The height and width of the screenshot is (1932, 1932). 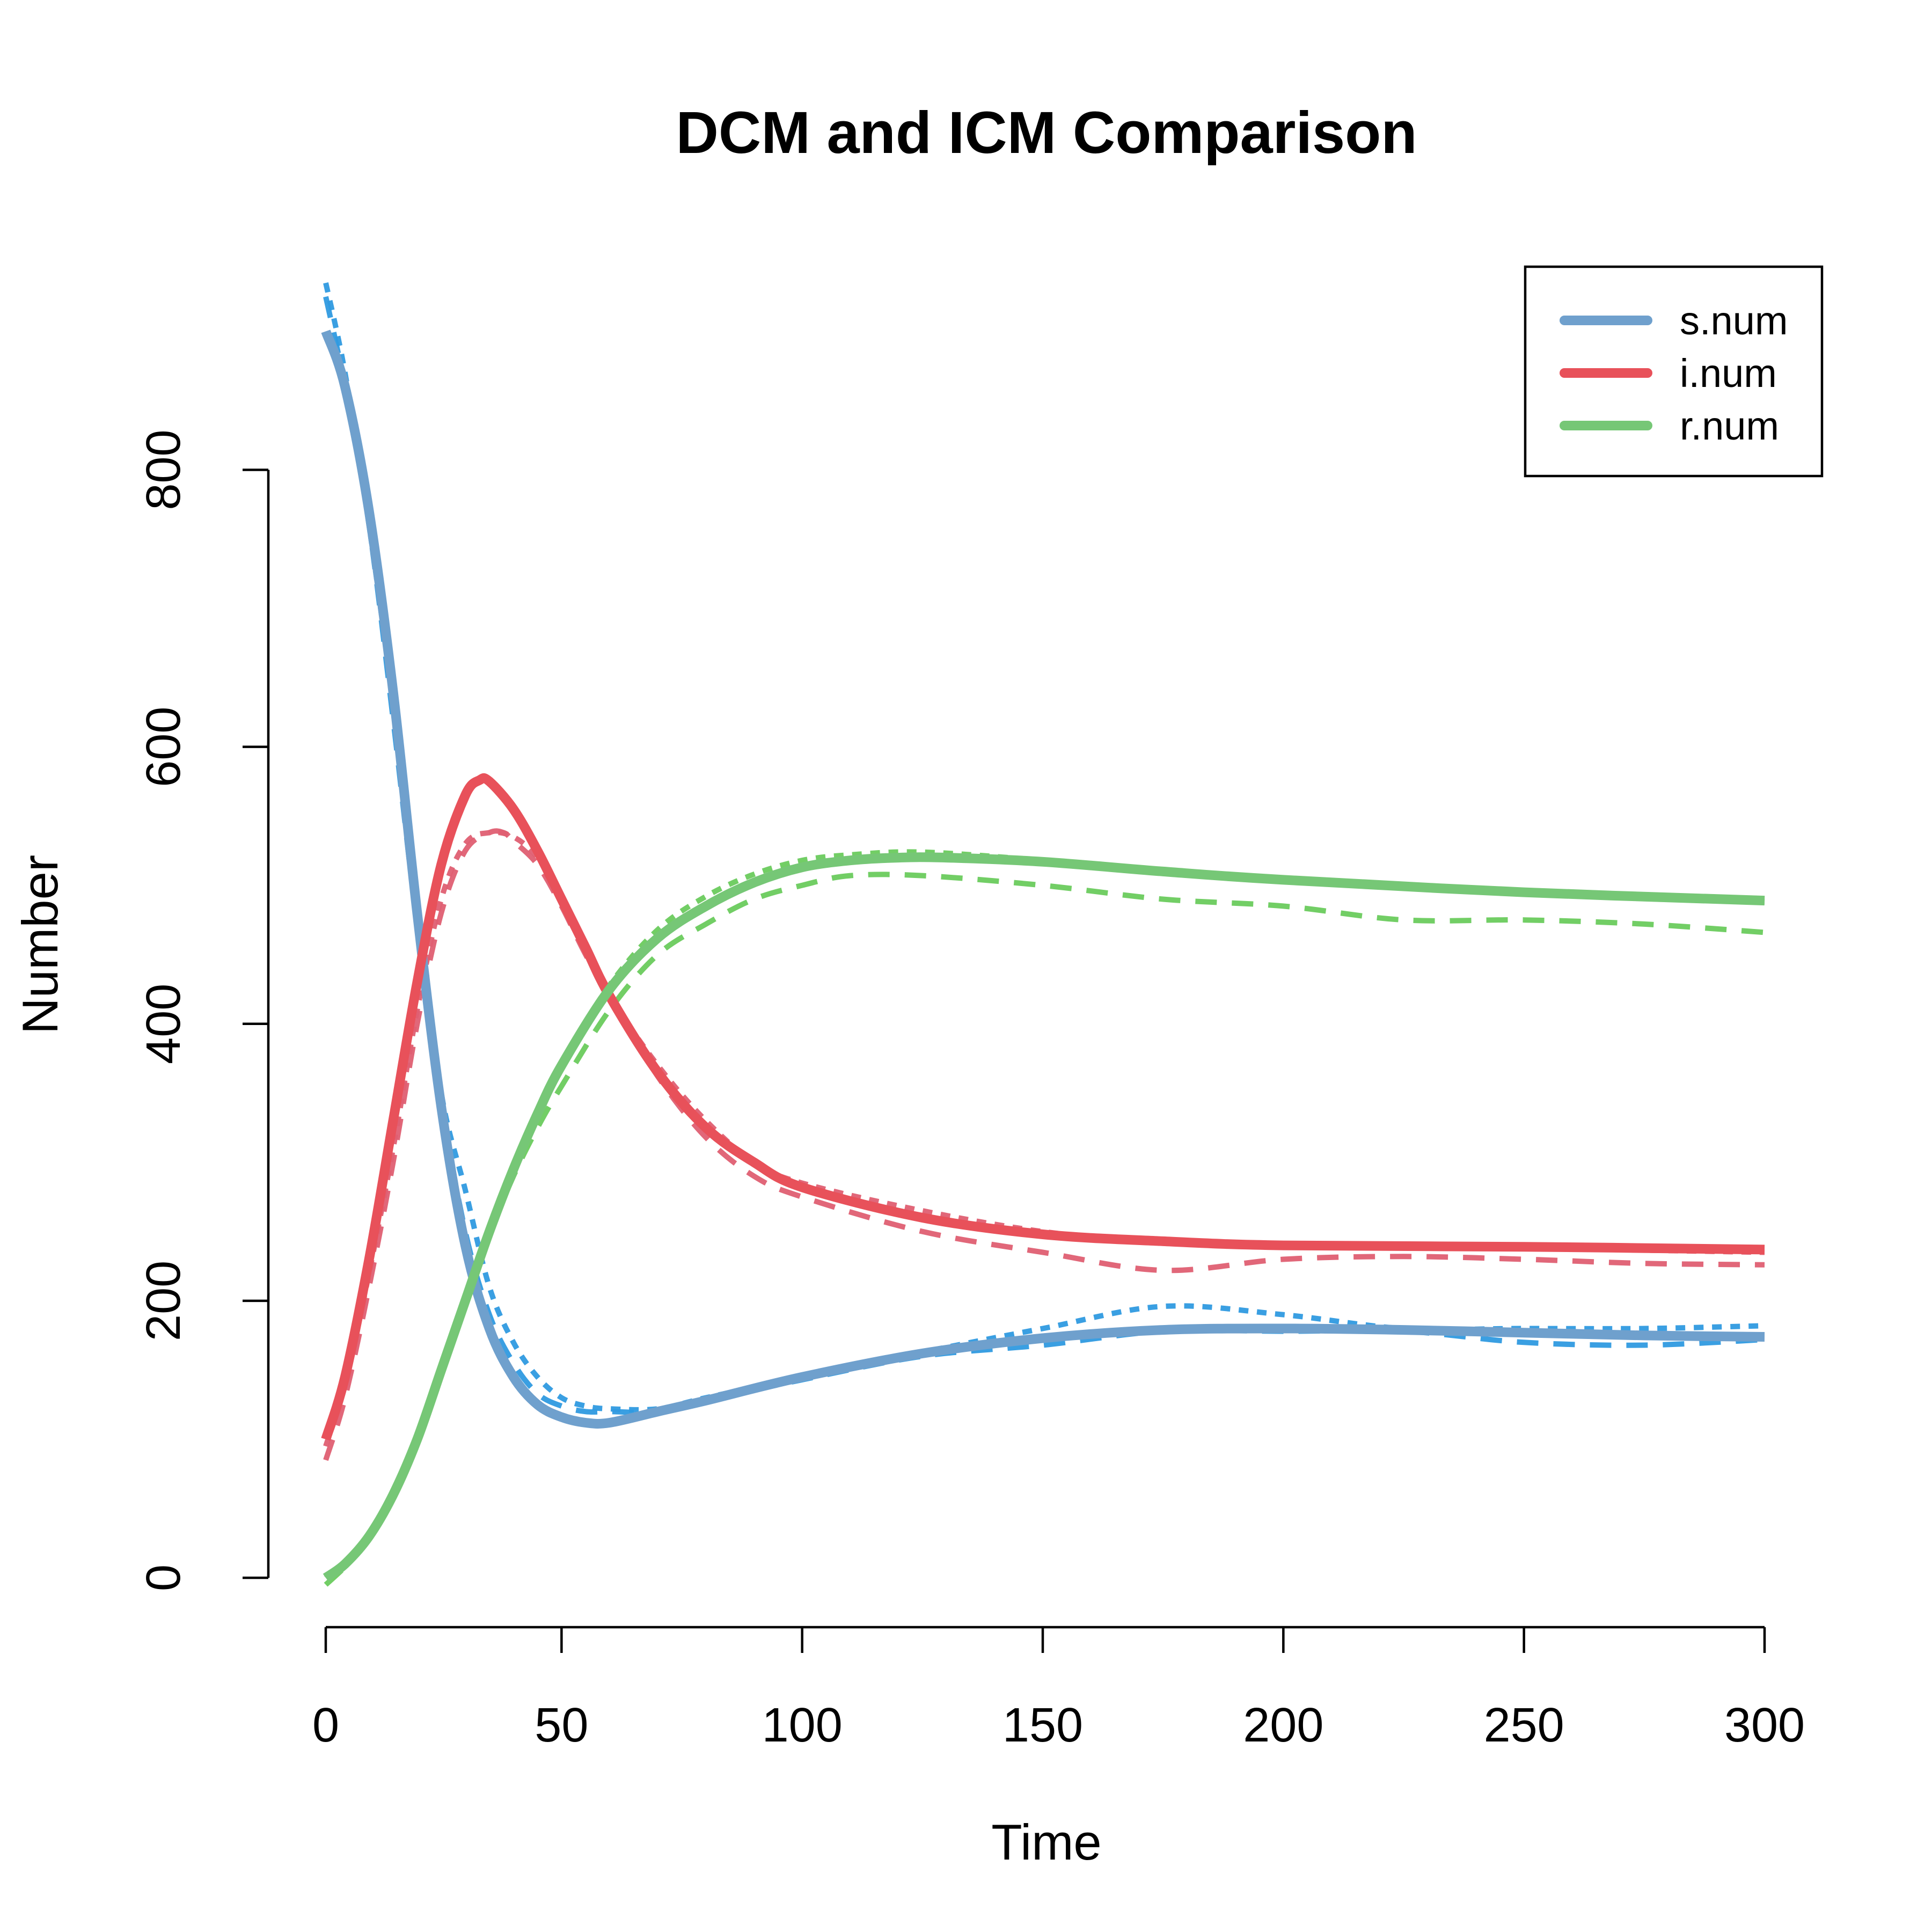 I want to click on chart-title: DCM and ICM Comparison, so click(x=1046, y=133).